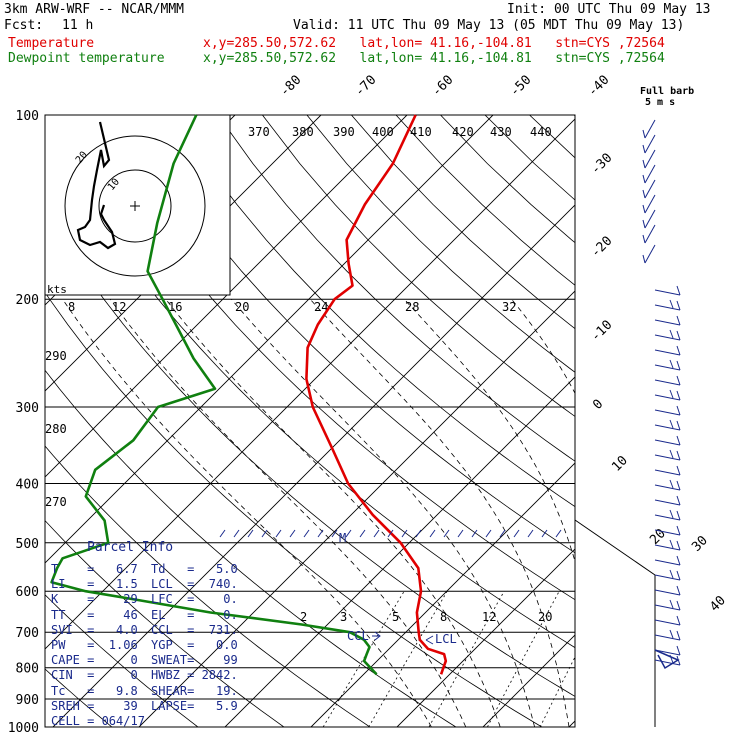 This screenshot has height=740, width=740. Describe the element at coordinates (620, 464) in the screenshot. I see `isotherm-label: 10` at that location.